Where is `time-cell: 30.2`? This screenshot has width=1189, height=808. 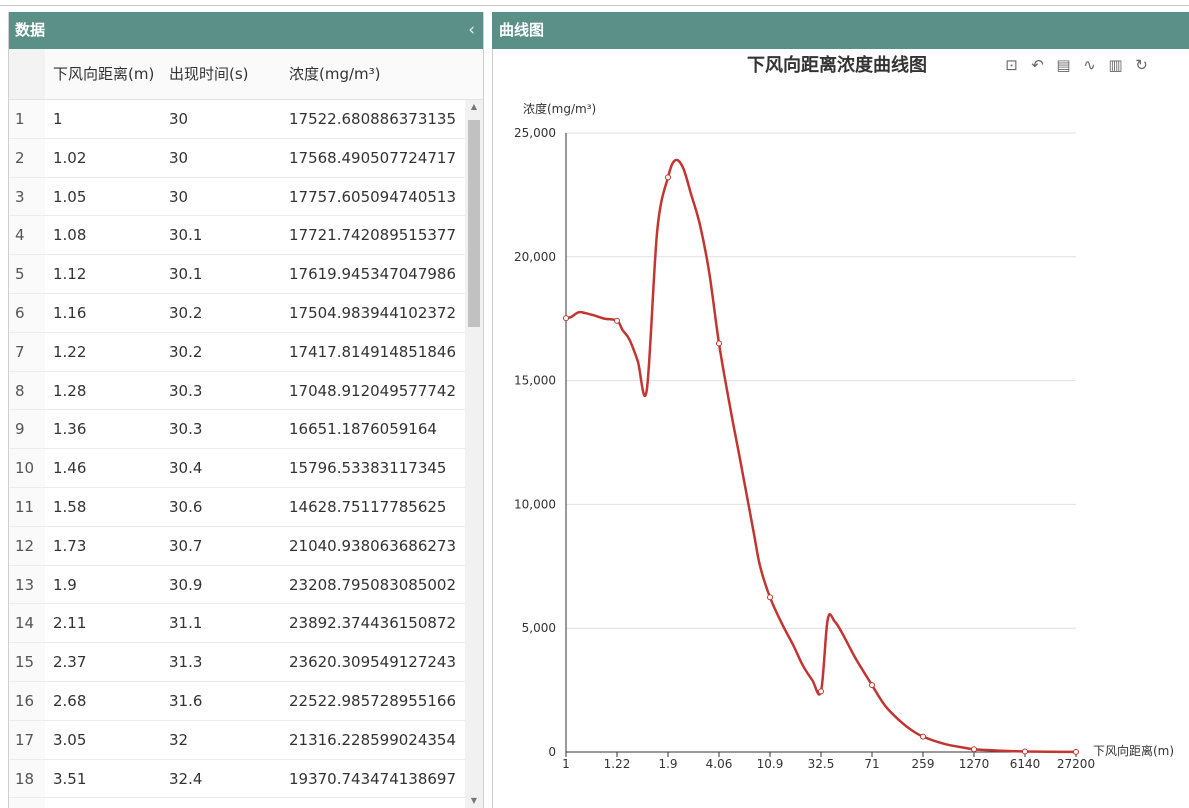 time-cell: 30.2 is located at coordinates (186, 351).